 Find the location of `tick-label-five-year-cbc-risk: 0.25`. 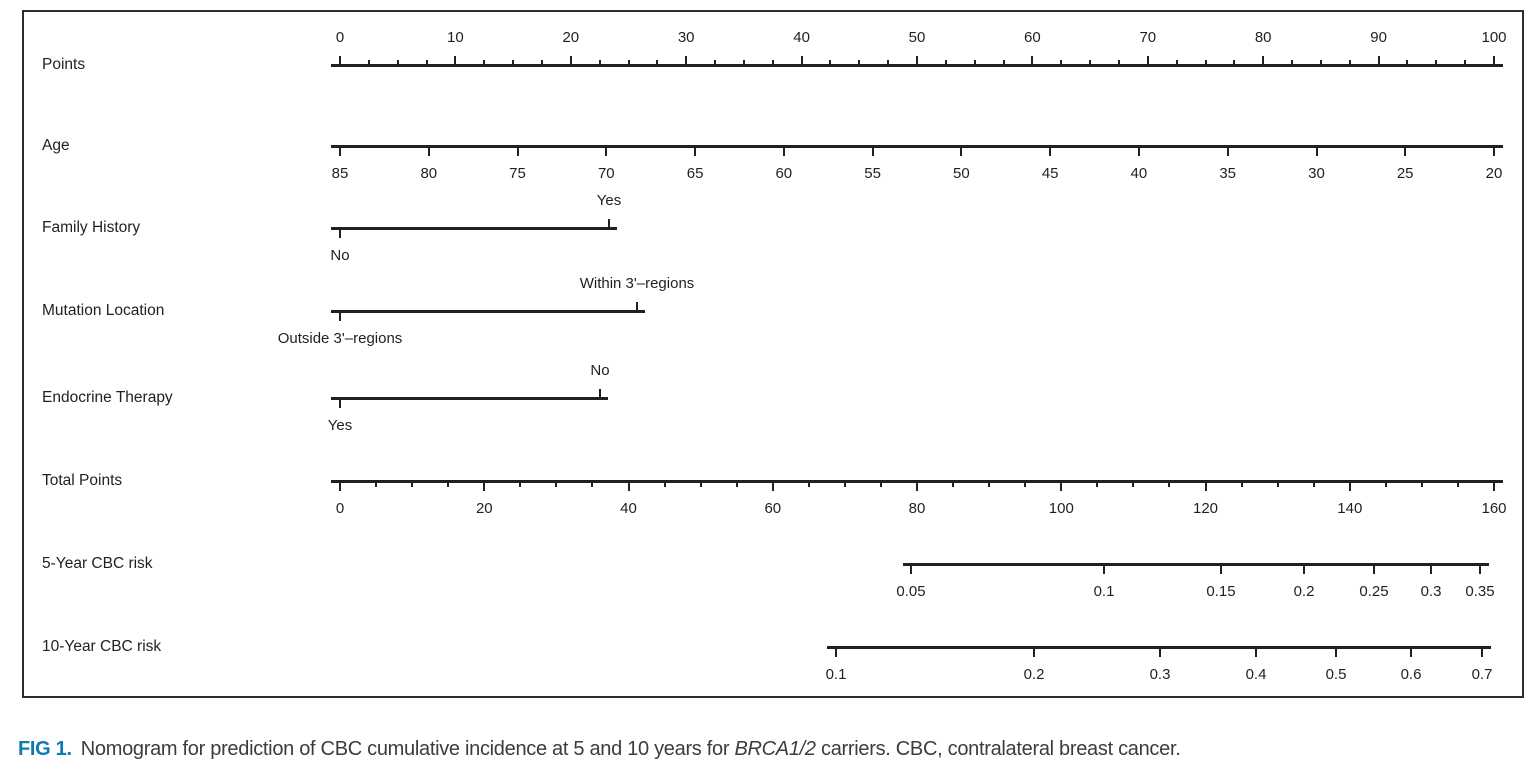

tick-label-five-year-cbc-risk: 0.25 is located at coordinates (1374, 591).